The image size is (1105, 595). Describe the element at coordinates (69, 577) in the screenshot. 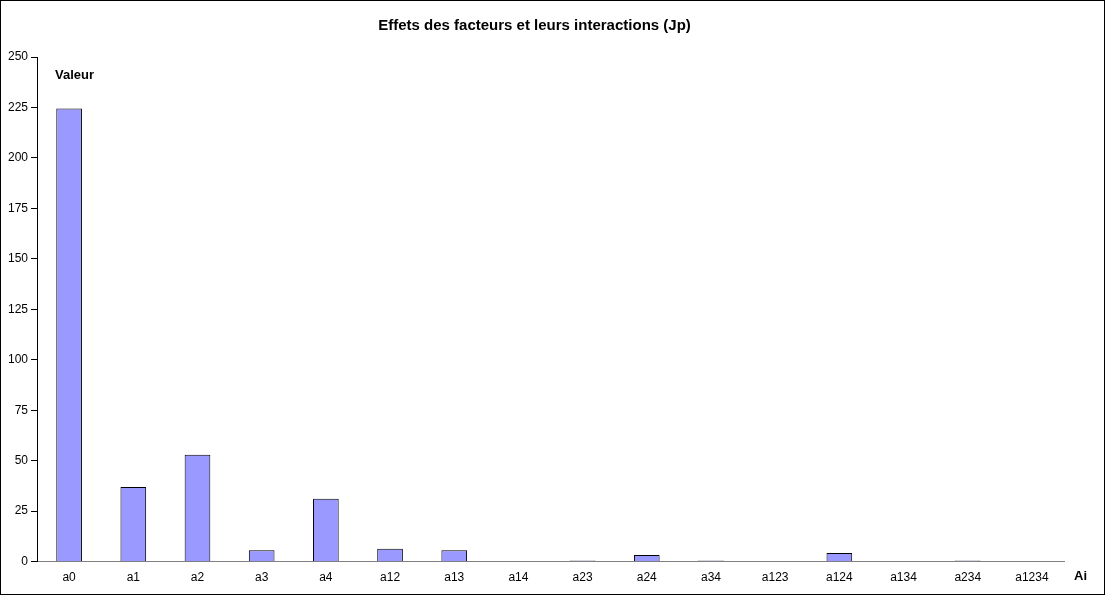

I see `x-tick-label: a0` at that location.